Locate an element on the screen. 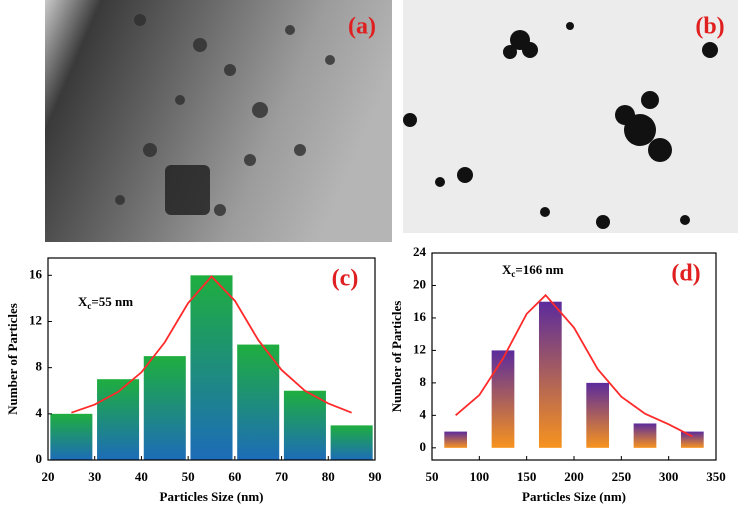 The height and width of the screenshot is (509, 738). x-tick-label: 100 is located at coordinates (480, 476).